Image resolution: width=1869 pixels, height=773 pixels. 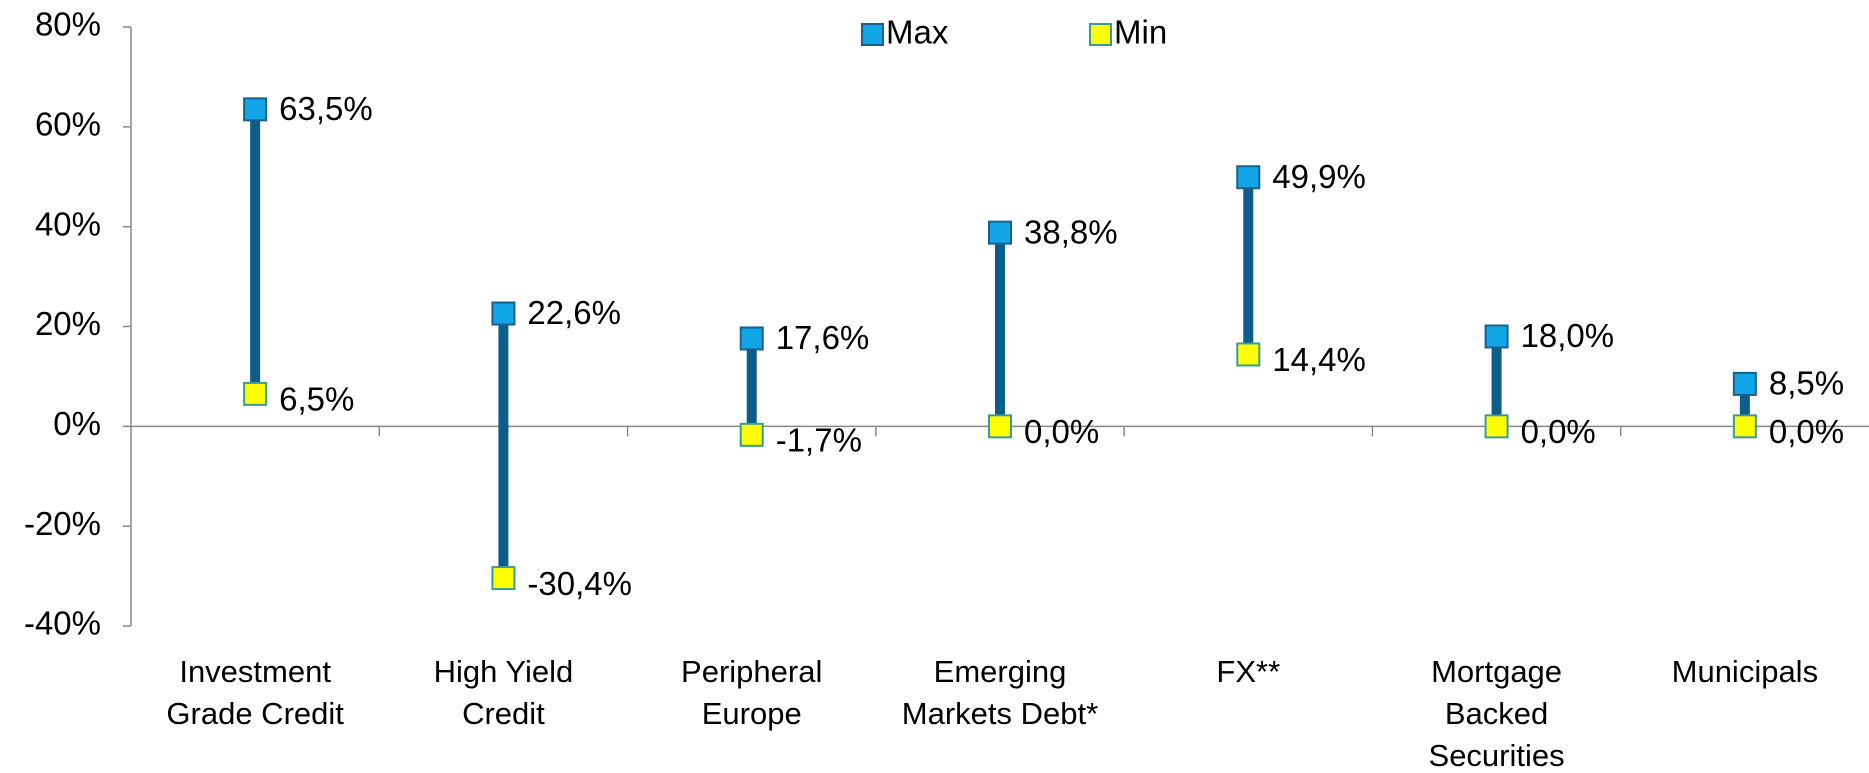 I want to click on x-tick-label: Backed, so click(x=1496, y=713).